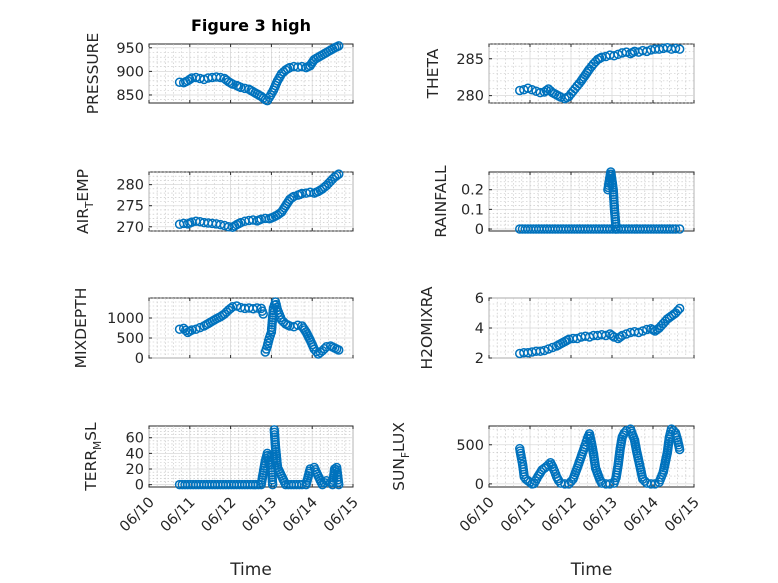  What do you see at coordinates (93, 457) in the screenshot?
I see `y-axis-label: TERRMSL` at bounding box center [93, 457].